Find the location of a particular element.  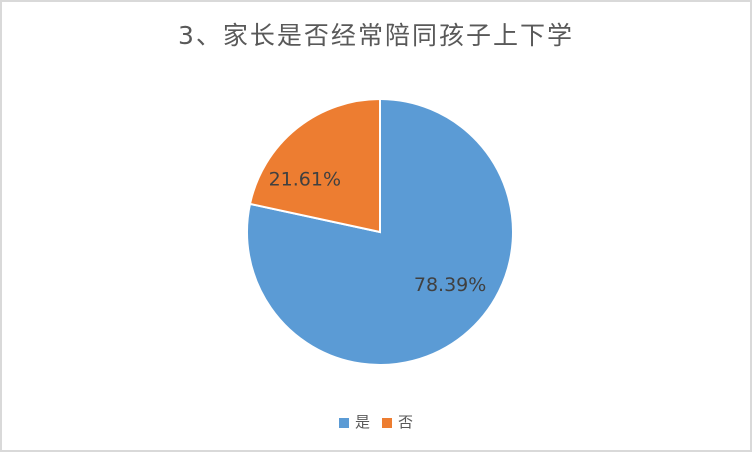

legend-label: 是 is located at coordinates (362, 422).